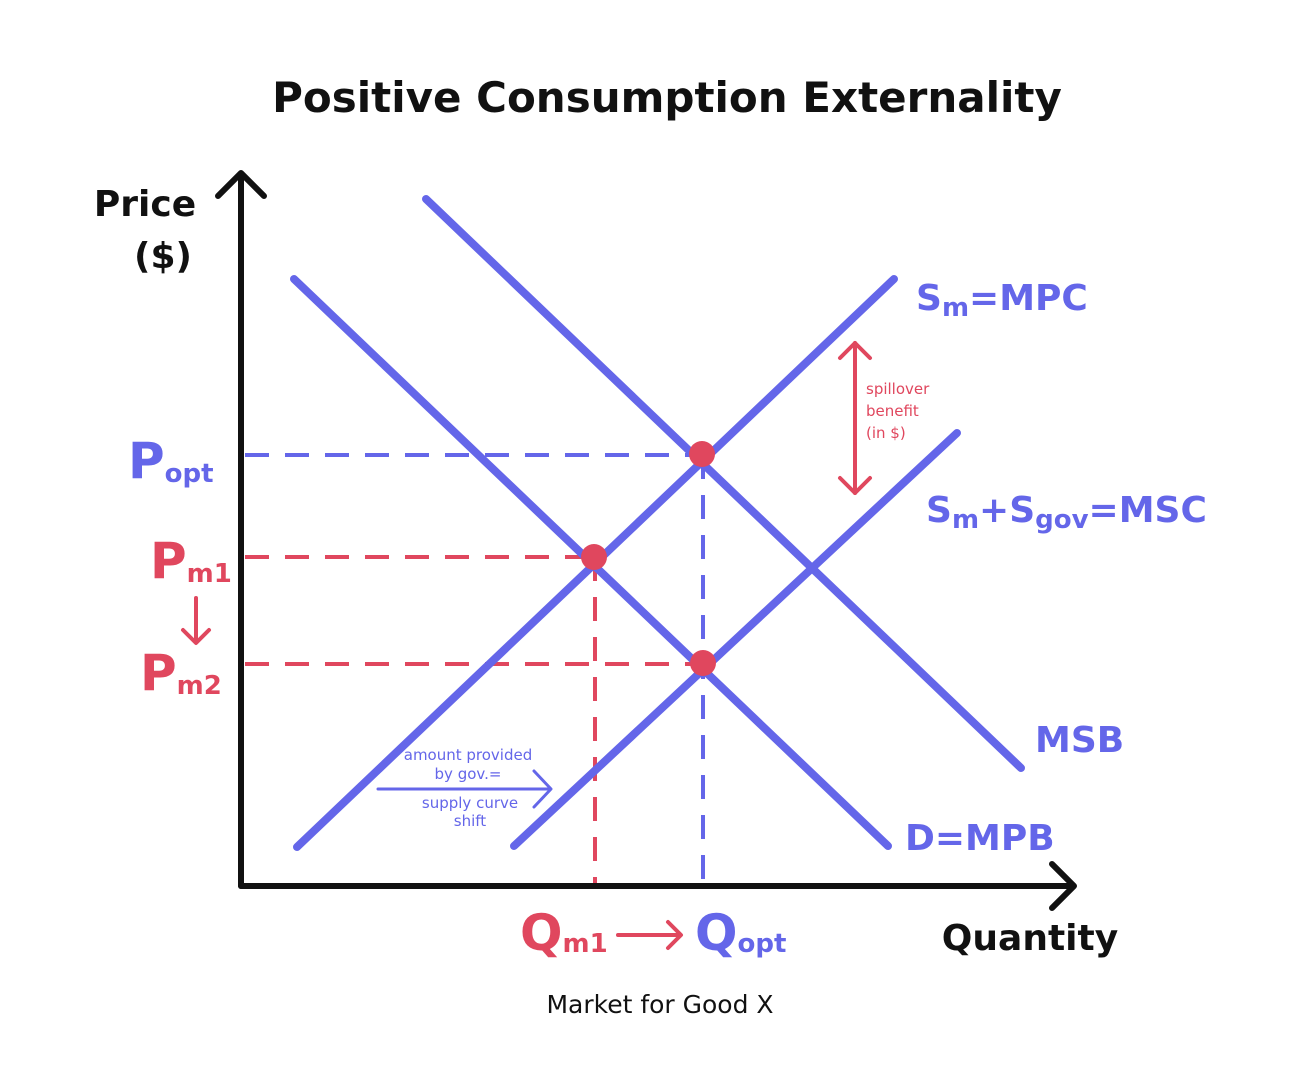 This screenshot has width=1314, height=1072. Describe the element at coordinates (464, 789) in the screenshot. I see `shift-arrow` at that location.